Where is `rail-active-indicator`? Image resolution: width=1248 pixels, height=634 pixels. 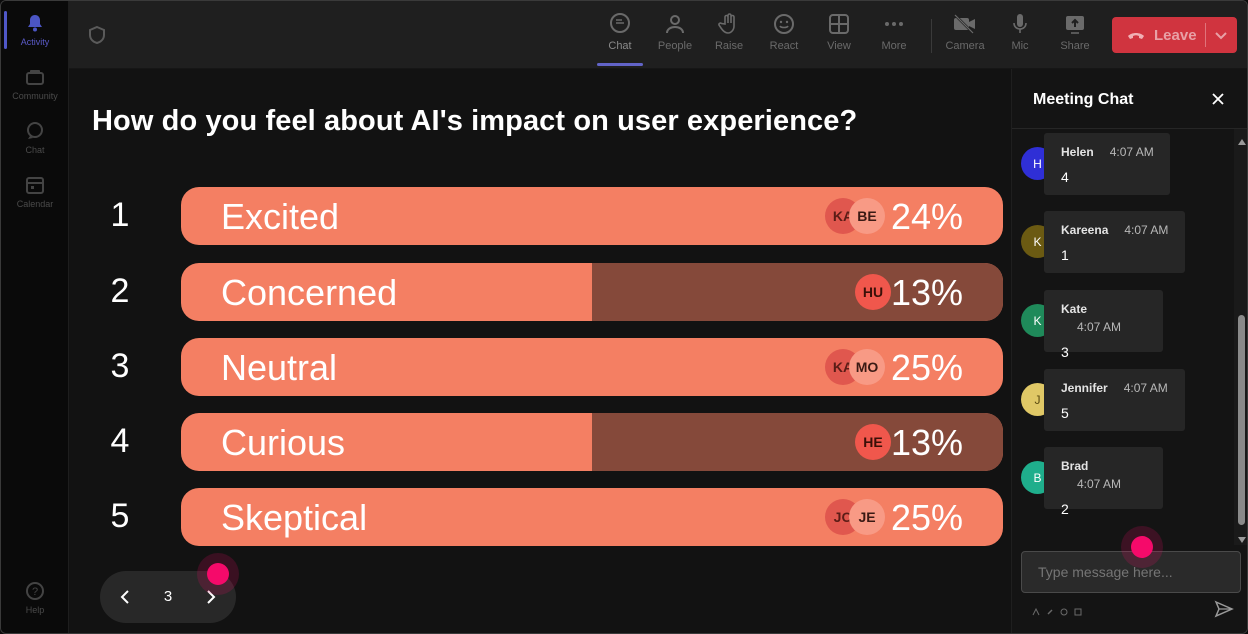
rail-active-indicator is located at coordinates (5, 30).